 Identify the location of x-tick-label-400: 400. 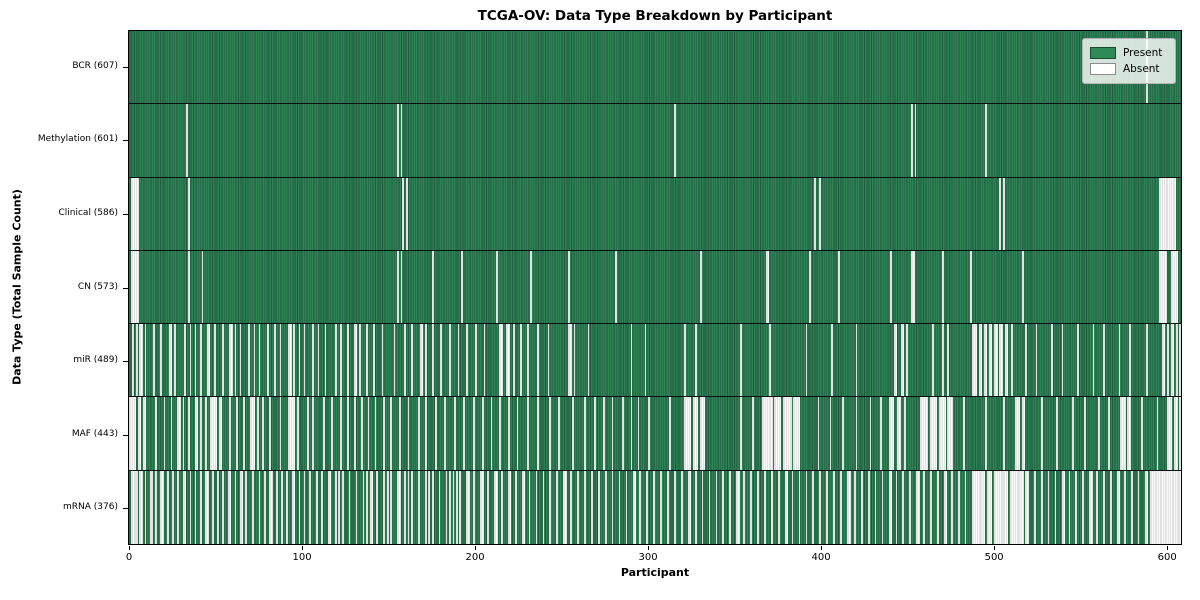
(821, 557).